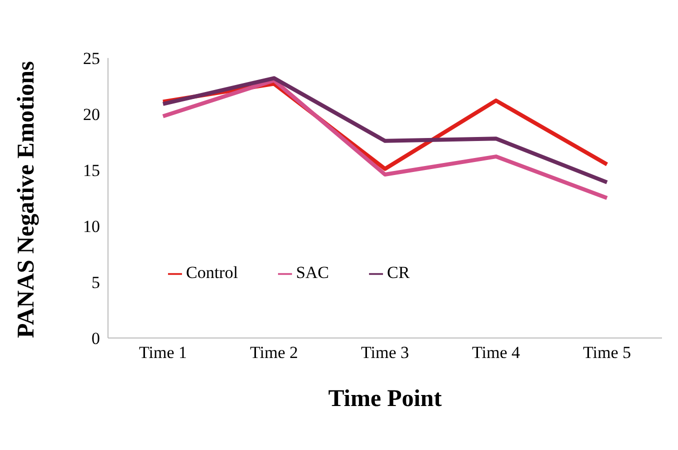 This screenshot has width=678, height=450. I want to click on x-tick-label: Time 1, so click(163, 352).